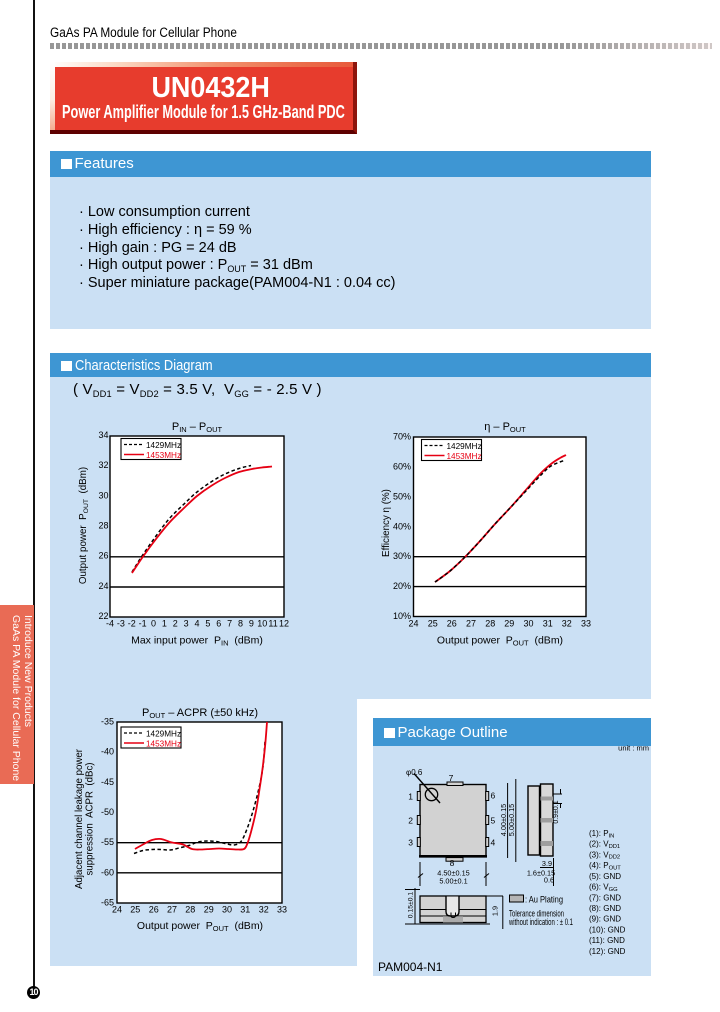  What do you see at coordinates (200, 713) in the screenshot?
I see `svg-text: POUT – ACPR (±50 kHz)` at bounding box center [200, 713].